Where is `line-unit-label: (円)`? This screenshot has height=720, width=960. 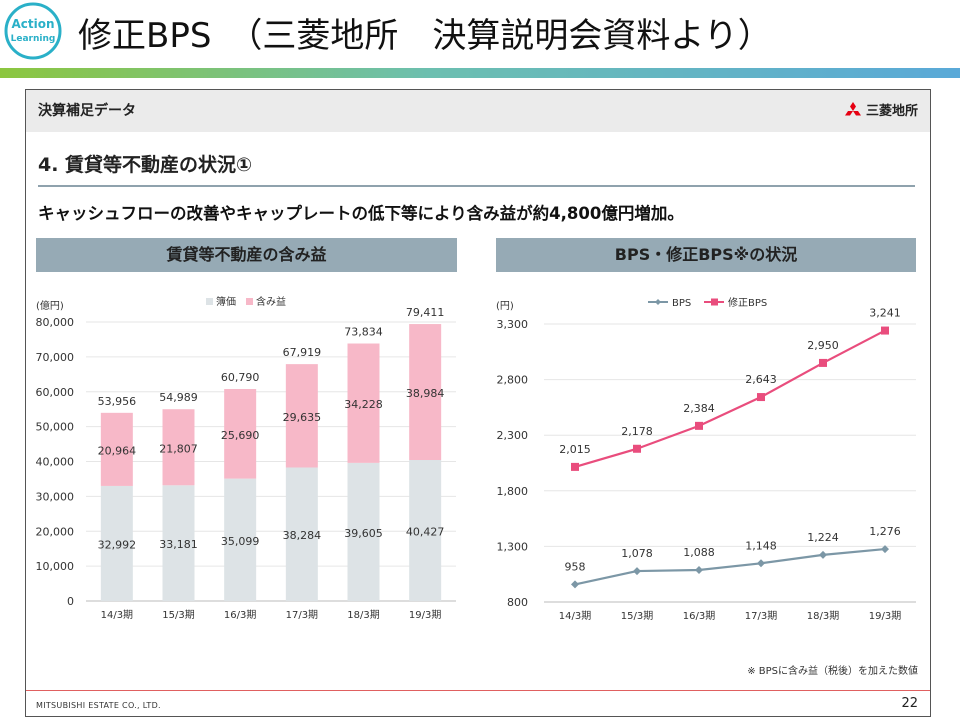
line-unit-label: (円) is located at coordinates (505, 306).